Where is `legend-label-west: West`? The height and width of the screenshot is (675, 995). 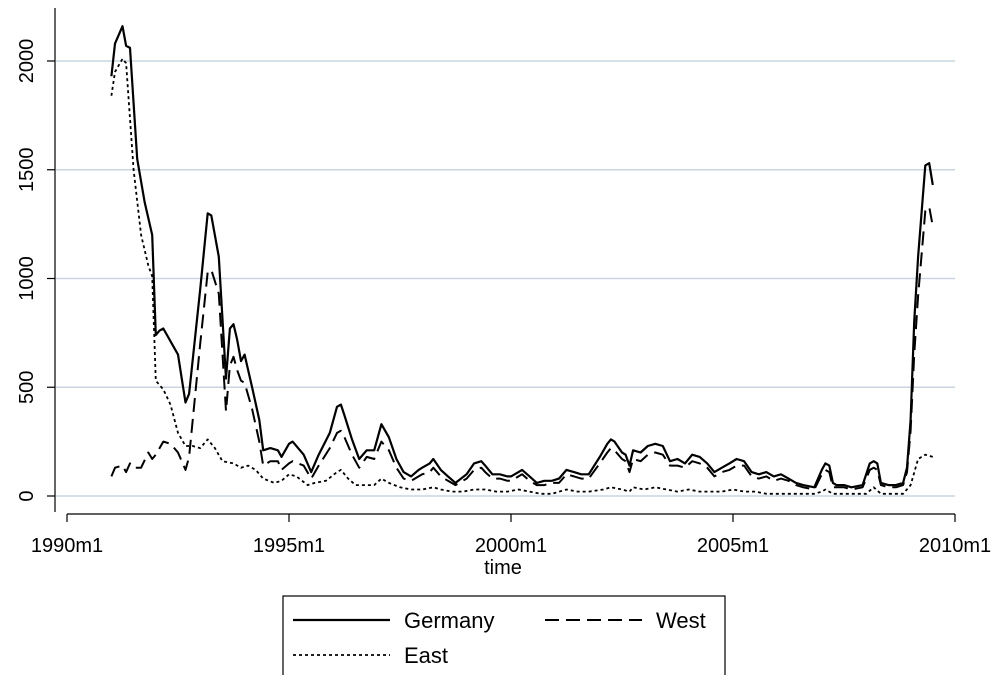 legend-label-west: West is located at coordinates (681, 620).